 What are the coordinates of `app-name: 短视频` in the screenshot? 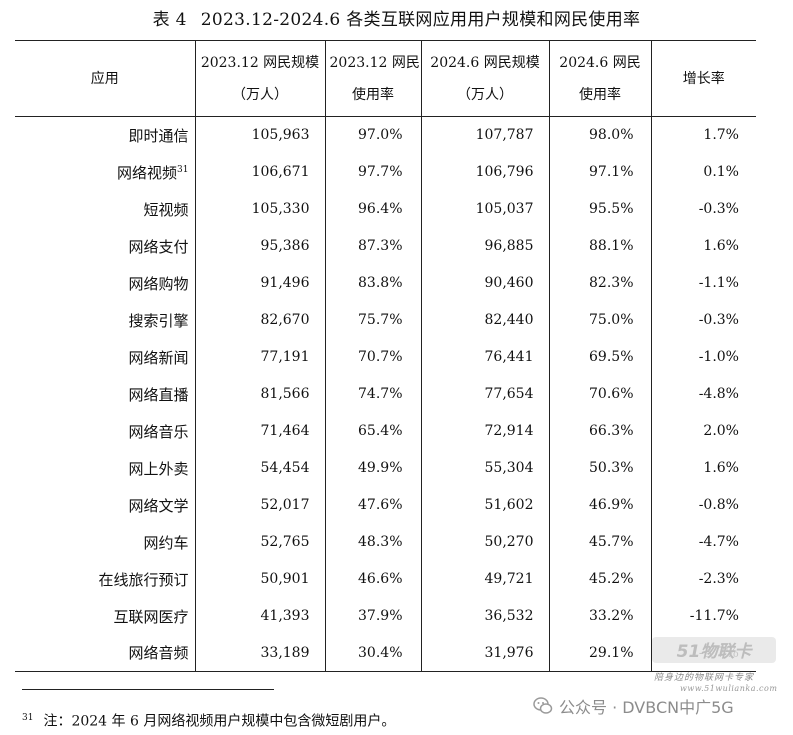 It's located at (166, 209).